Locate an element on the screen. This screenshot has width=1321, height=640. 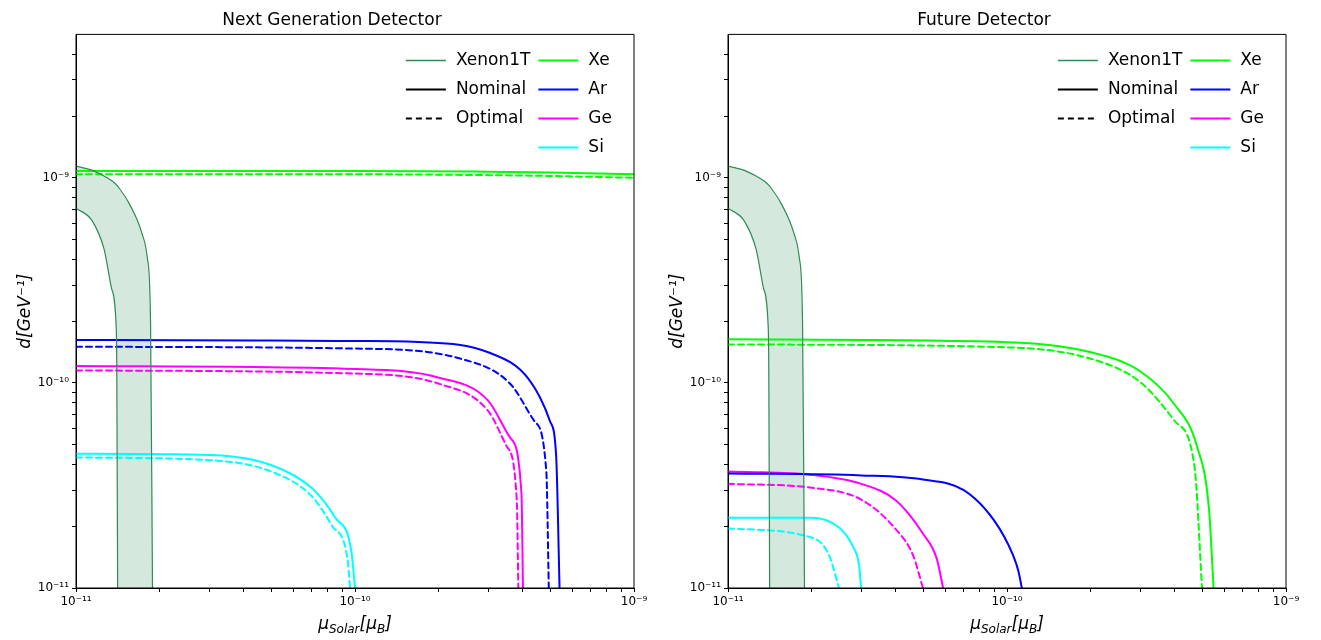
chart-title: Next Generation Detector is located at coordinates (332, 18).